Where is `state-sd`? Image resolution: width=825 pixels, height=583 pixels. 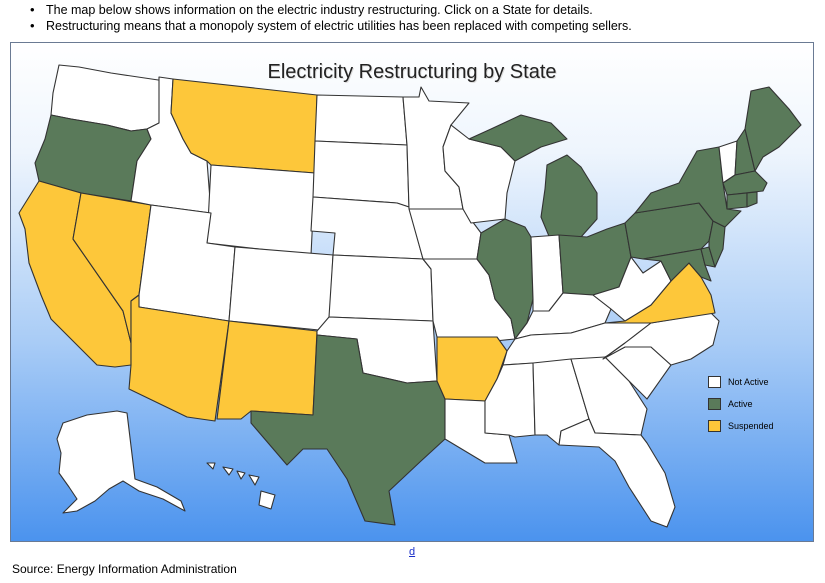
state-sd is located at coordinates (361, 174).